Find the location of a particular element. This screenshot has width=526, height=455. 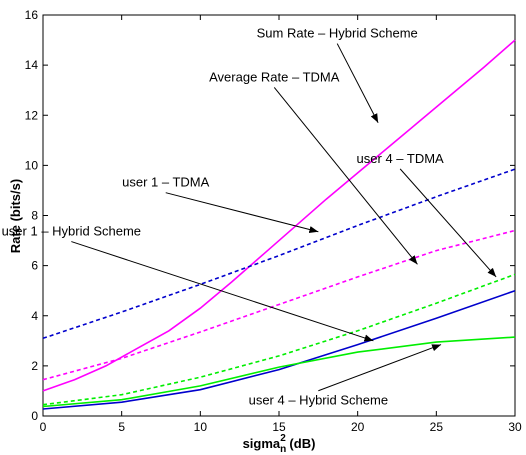

x-tick-label: 30 is located at coordinates (515, 427).